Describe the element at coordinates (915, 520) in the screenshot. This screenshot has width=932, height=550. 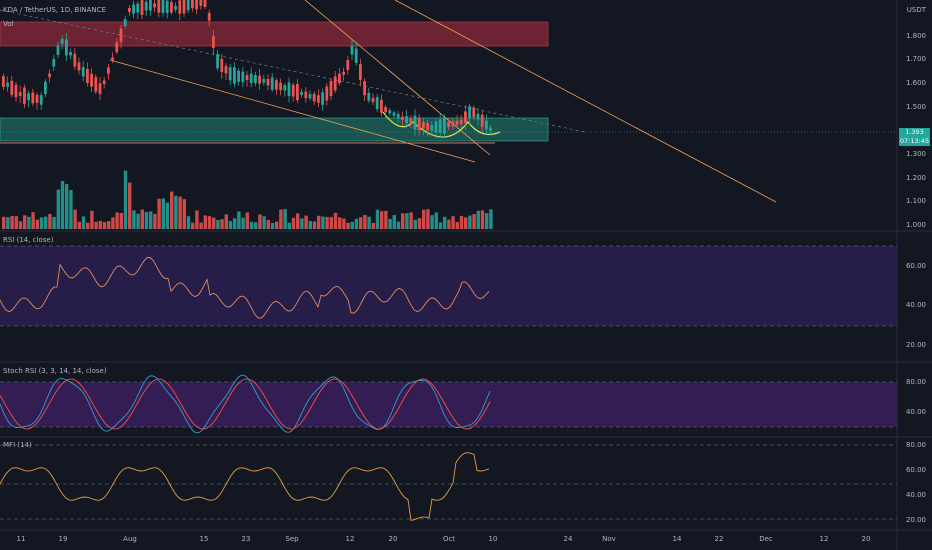
I see `mfi-axis-tick: 20.00` at that location.